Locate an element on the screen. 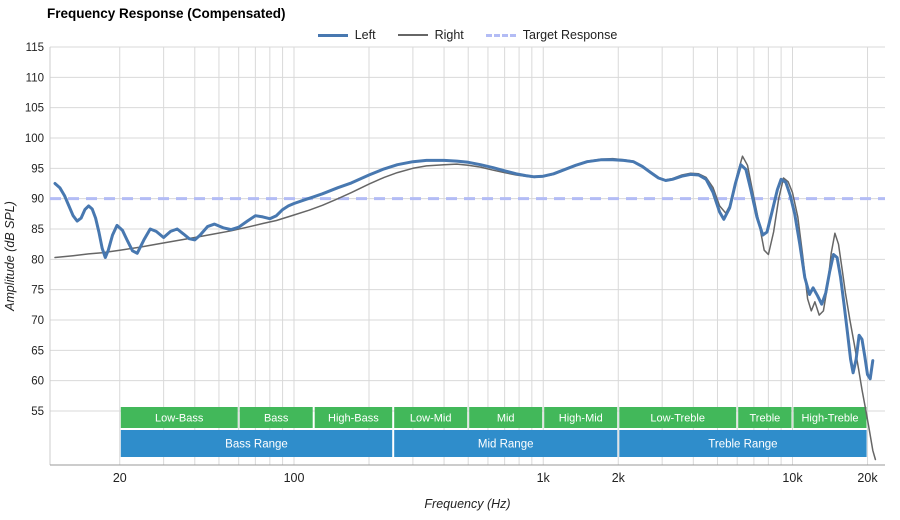  band-high-treble is located at coordinates (830, 417).